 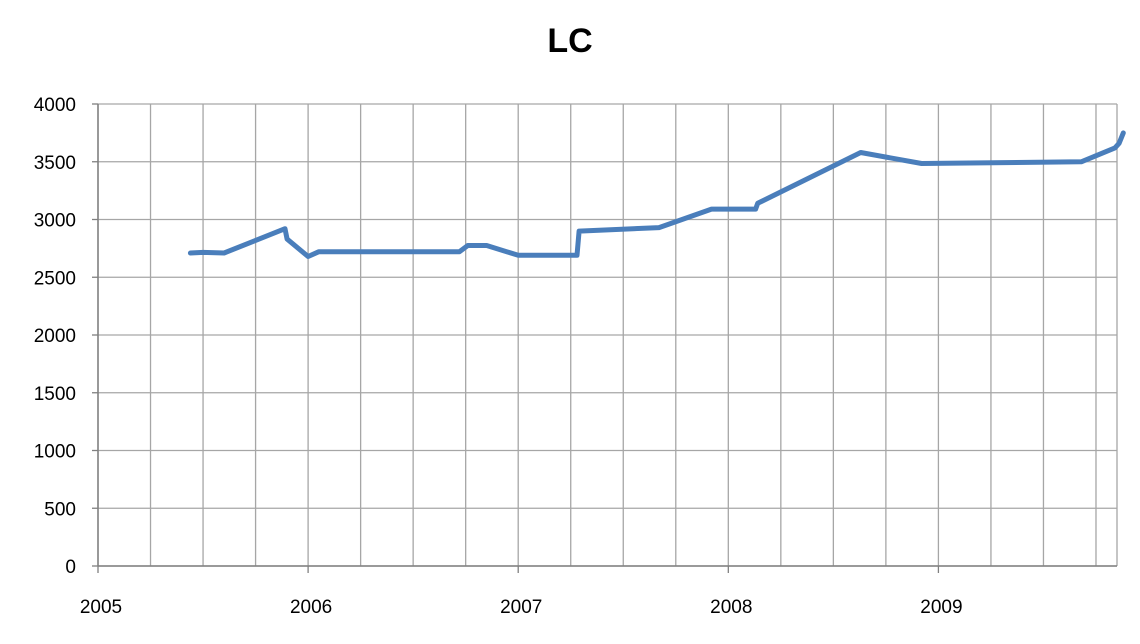 What do you see at coordinates (55, 336) in the screenshot?
I see `y-tick-label: 2000` at bounding box center [55, 336].